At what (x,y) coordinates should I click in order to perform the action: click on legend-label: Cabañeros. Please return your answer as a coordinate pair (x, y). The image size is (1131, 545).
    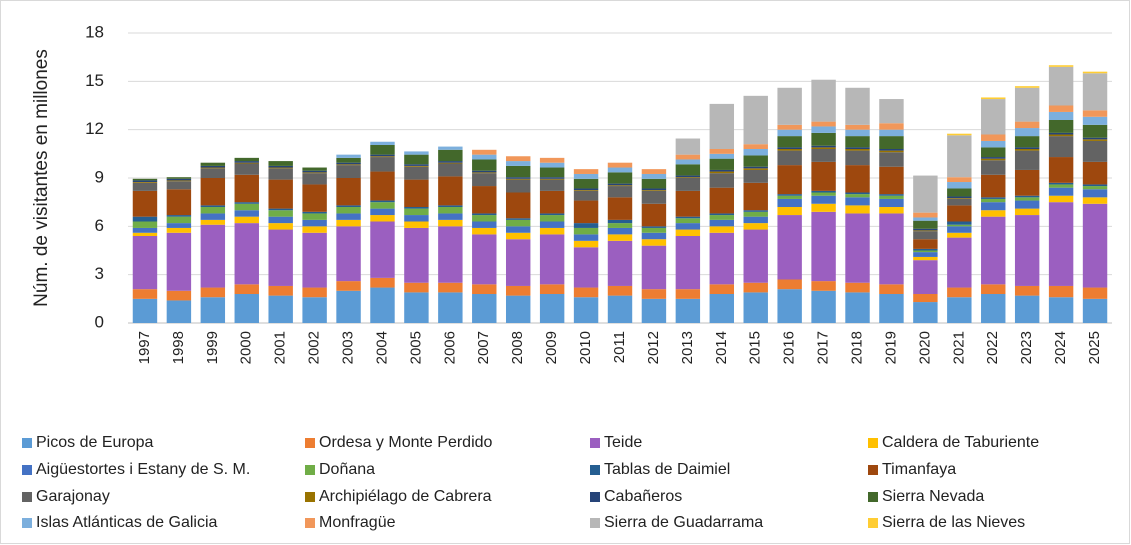
    Looking at the image, I should click on (643, 496).